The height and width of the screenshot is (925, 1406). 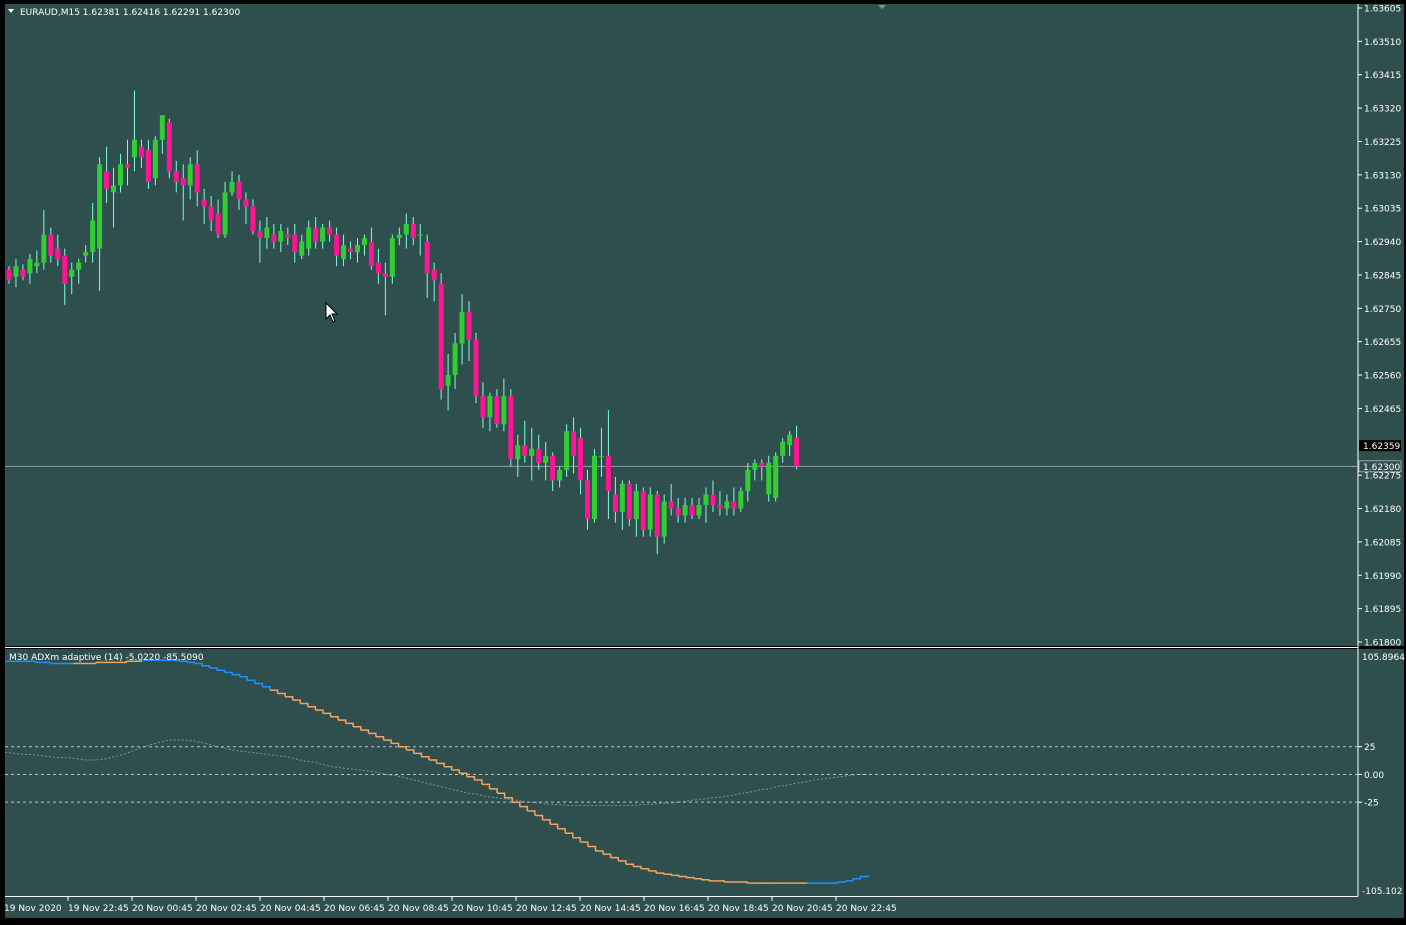 What do you see at coordinates (1380, 446) in the screenshot?
I see `upper-label-box` at bounding box center [1380, 446].